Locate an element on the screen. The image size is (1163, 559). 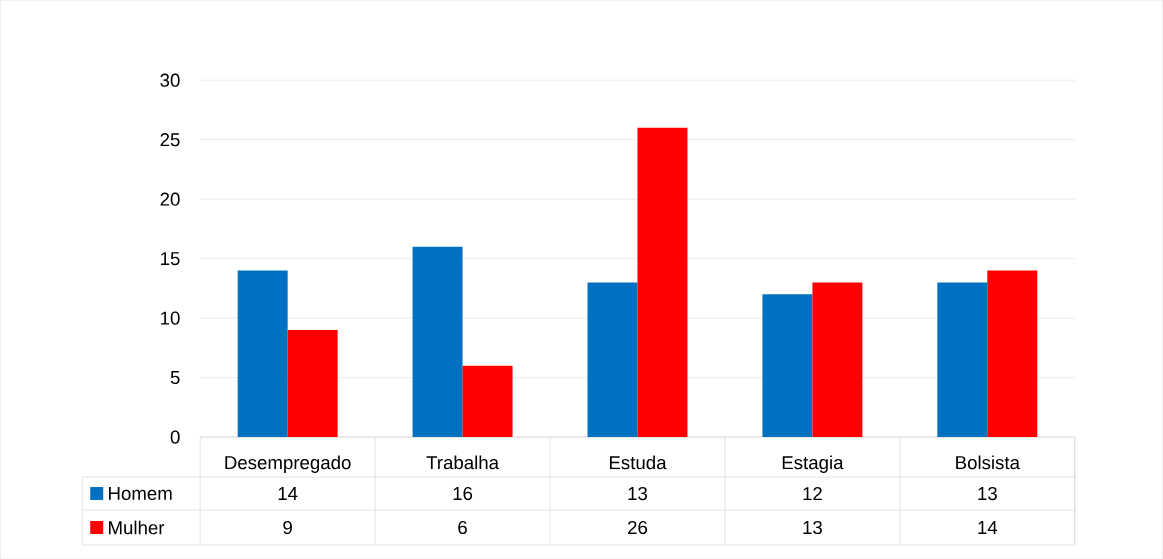
x-tick-label: Estagia is located at coordinates (813, 464).